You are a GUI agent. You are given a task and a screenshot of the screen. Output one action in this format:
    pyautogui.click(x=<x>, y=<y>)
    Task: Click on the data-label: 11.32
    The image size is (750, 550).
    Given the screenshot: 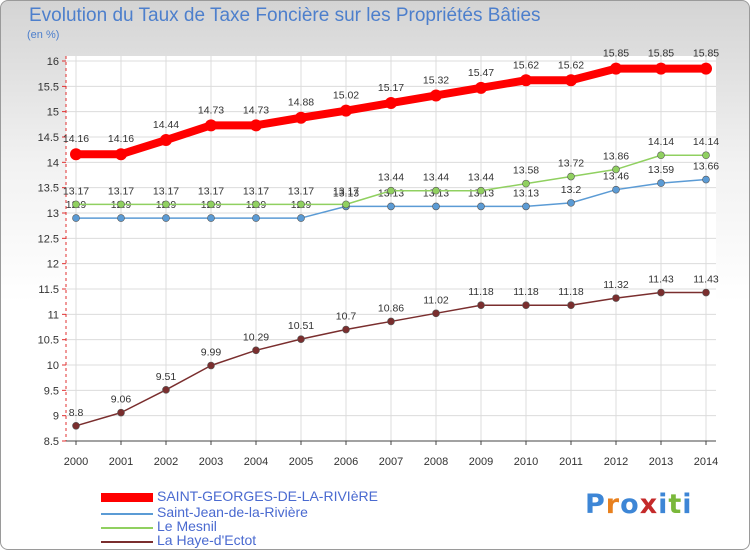 What is the action you would take?
    pyautogui.click(x=616, y=285)
    